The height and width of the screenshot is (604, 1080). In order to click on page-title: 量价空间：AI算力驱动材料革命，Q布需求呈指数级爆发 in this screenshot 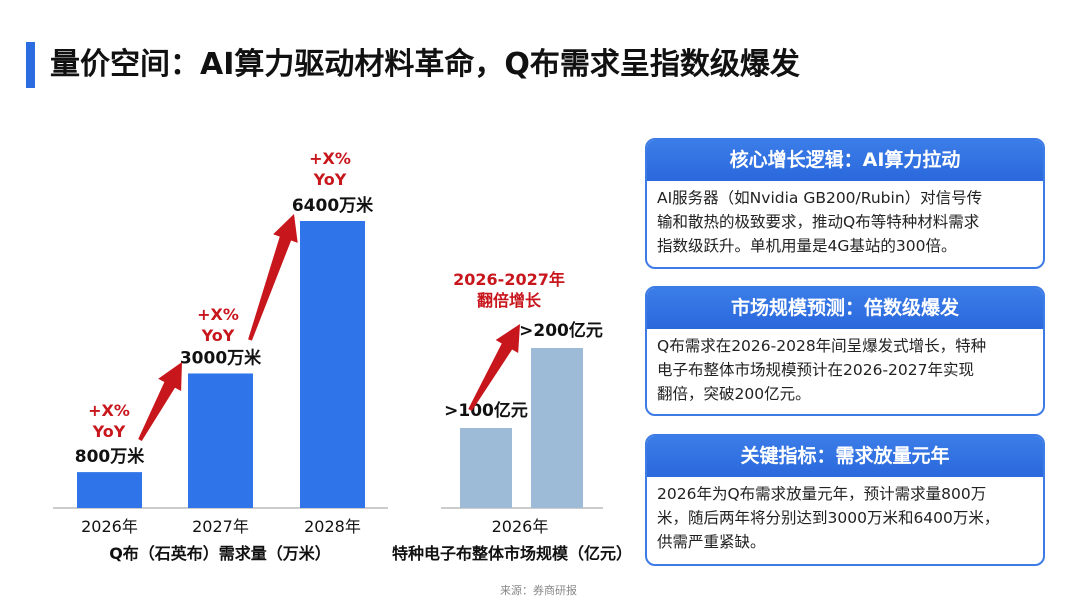, I will do `click(425, 64)`.